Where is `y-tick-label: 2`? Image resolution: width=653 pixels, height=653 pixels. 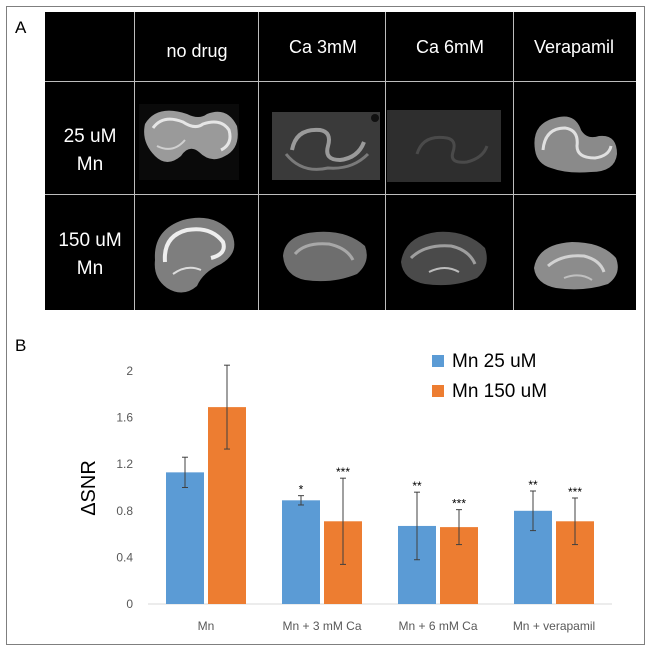
y-tick-label: 2 is located at coordinates (129, 371).